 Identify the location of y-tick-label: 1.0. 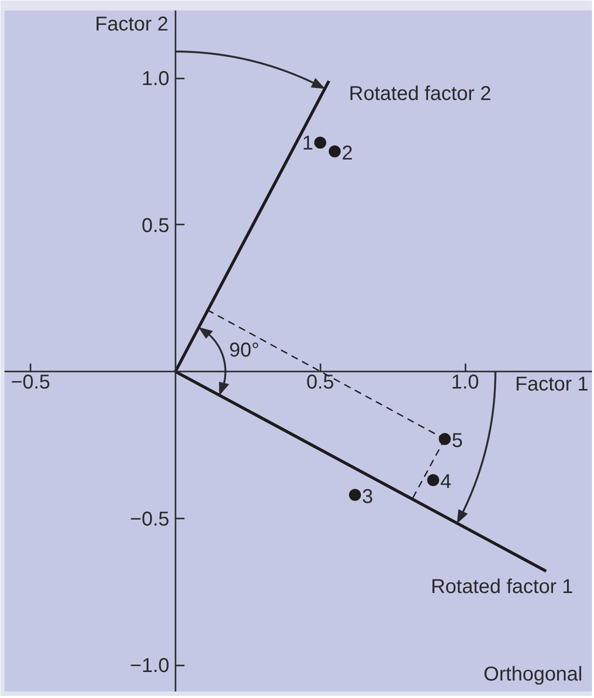
(156, 79).